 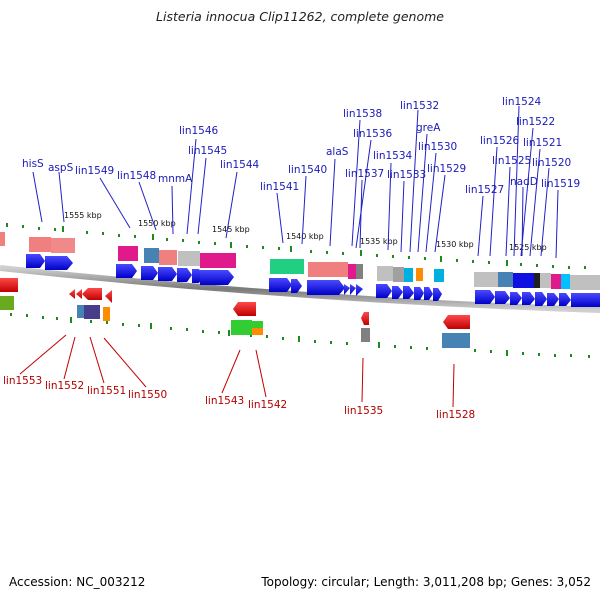 What do you see at coordinates (231, 229) in the screenshot?
I see `kbp-label: 1545 kbp` at bounding box center [231, 229].